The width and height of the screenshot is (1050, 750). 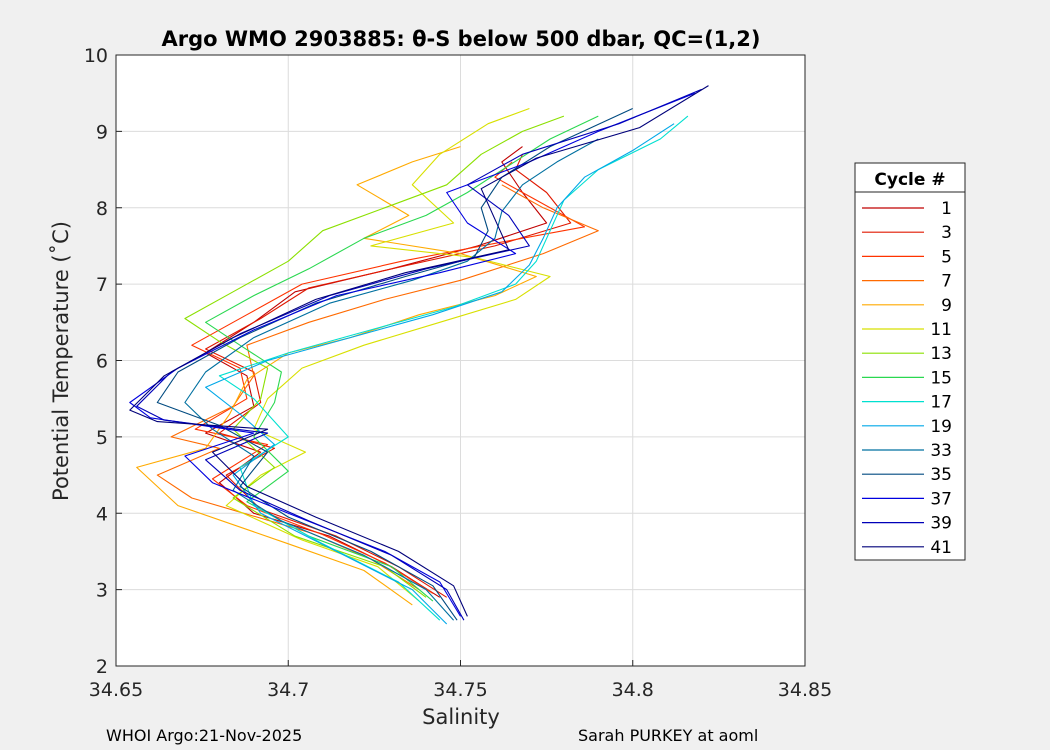 I want to click on y-tick-label: 4, so click(x=102, y=514).